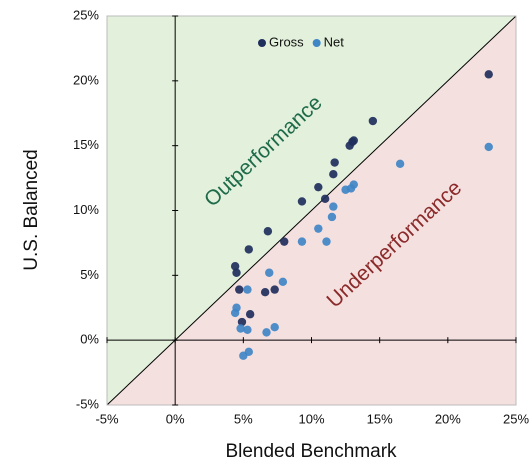 This screenshot has height=468, width=531. I want to click on y-tick-label: 25%, so click(86, 14).